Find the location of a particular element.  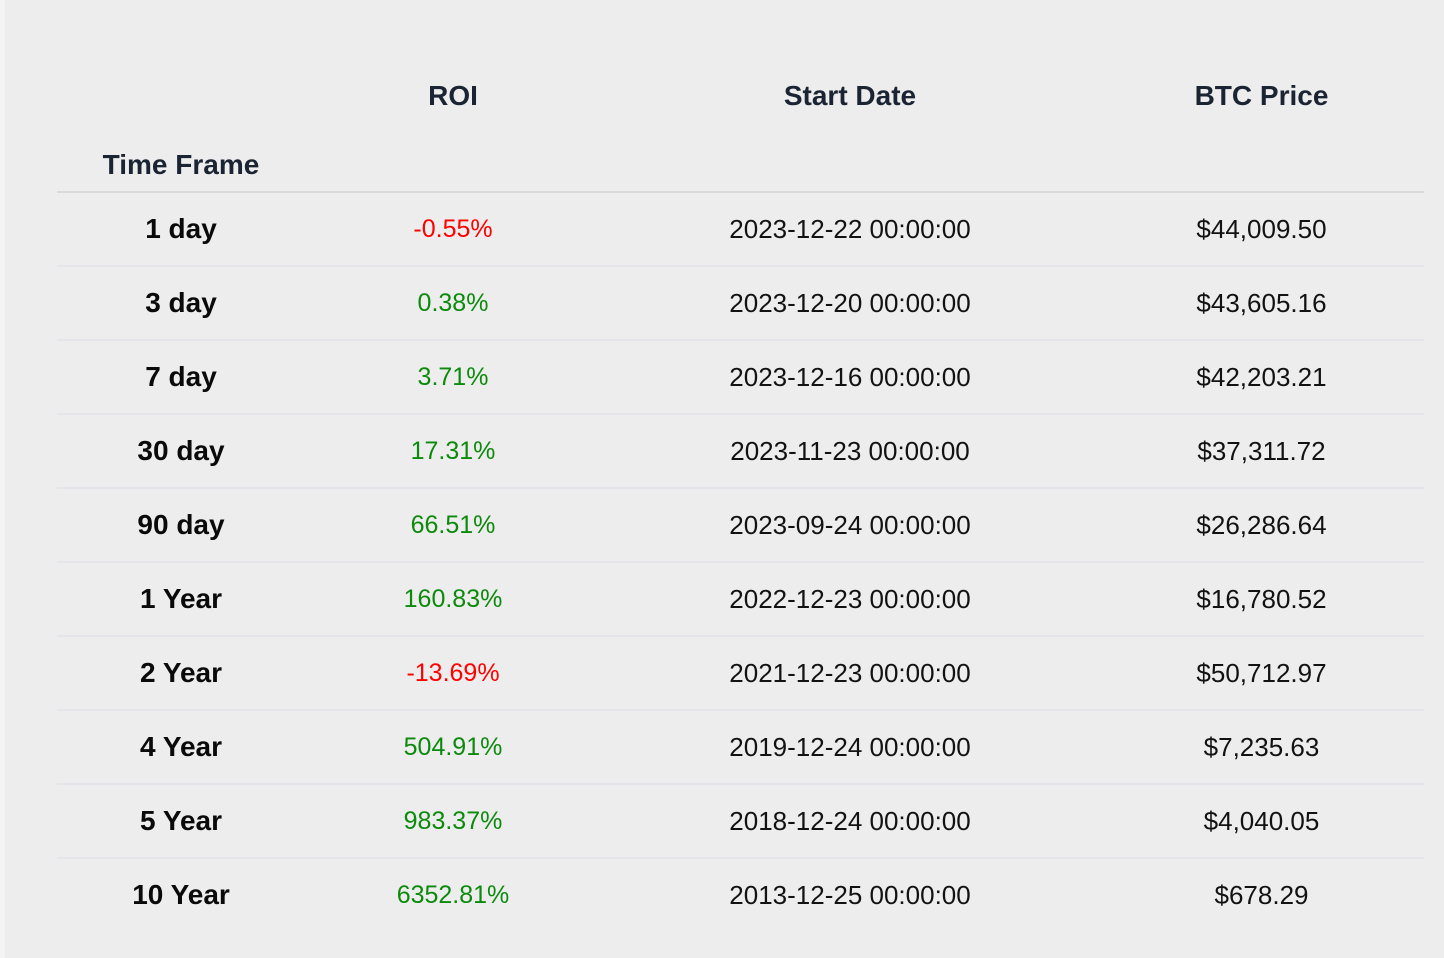

cell-roi: 160.83% is located at coordinates (453, 599).